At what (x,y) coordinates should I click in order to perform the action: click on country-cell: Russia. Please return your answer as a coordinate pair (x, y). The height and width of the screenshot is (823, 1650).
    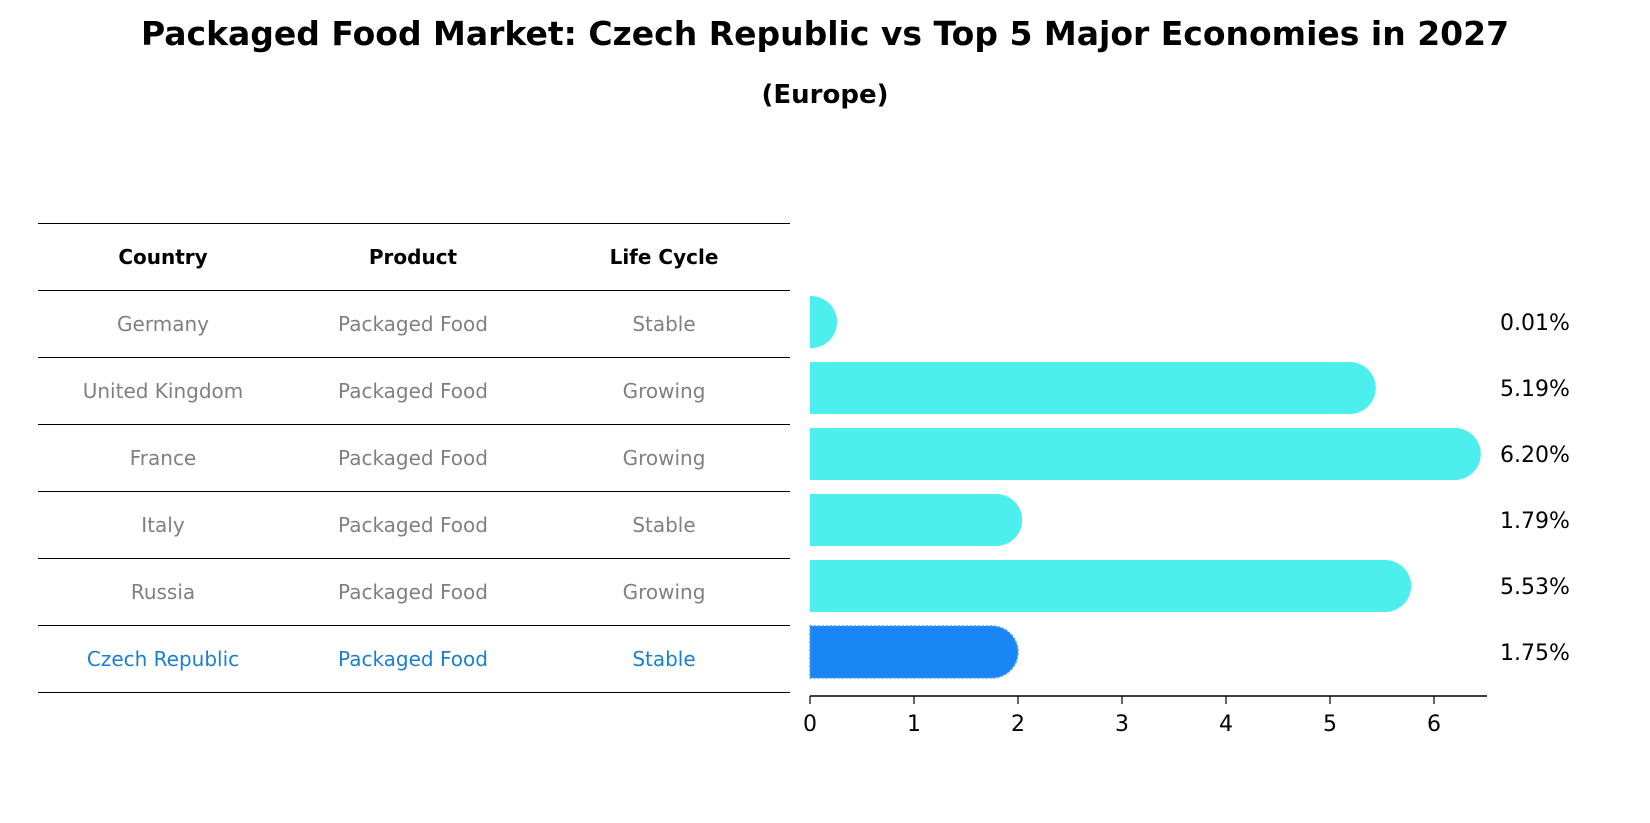
    Looking at the image, I should click on (163, 592).